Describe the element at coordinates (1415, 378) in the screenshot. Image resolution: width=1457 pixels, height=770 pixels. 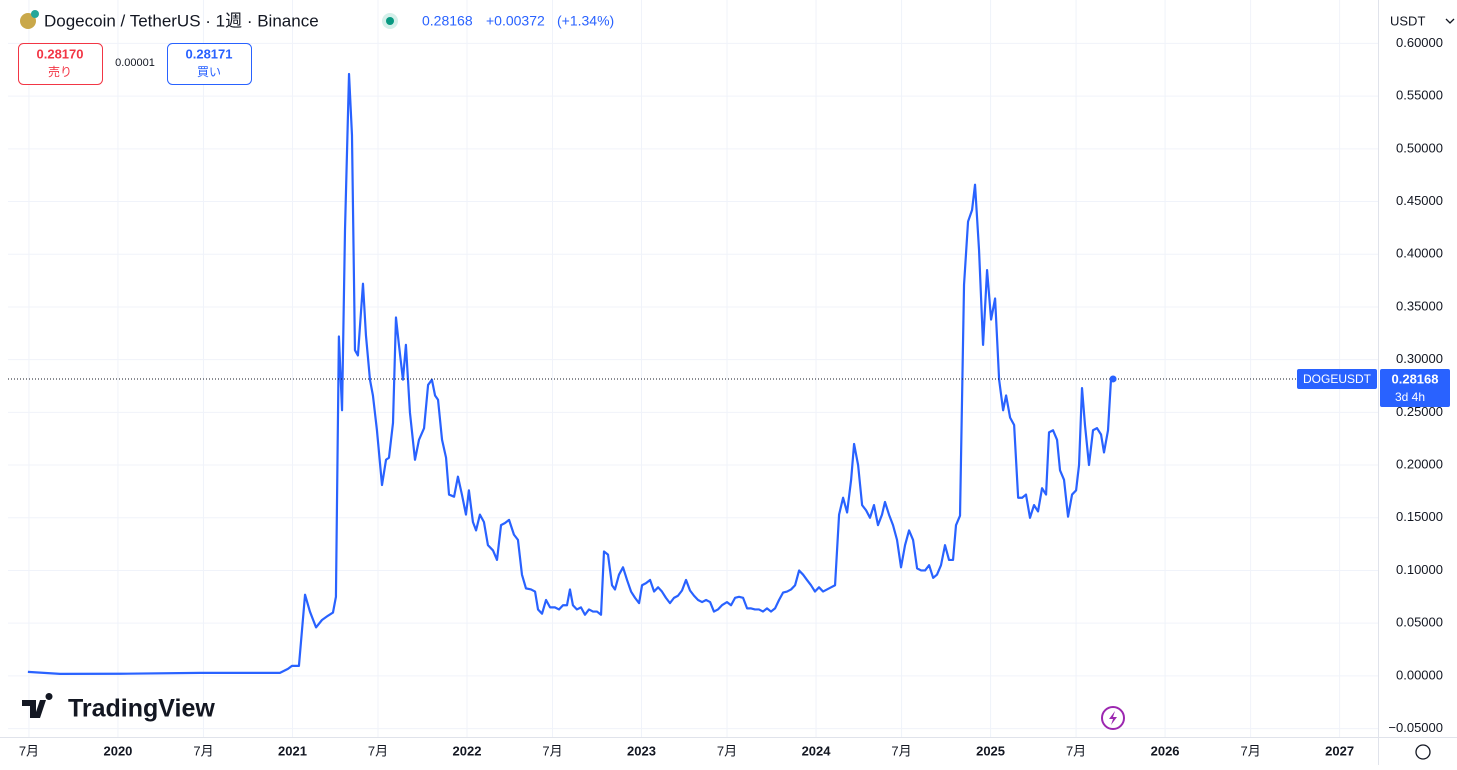
I see `price-badge-label: 0.28168` at that location.